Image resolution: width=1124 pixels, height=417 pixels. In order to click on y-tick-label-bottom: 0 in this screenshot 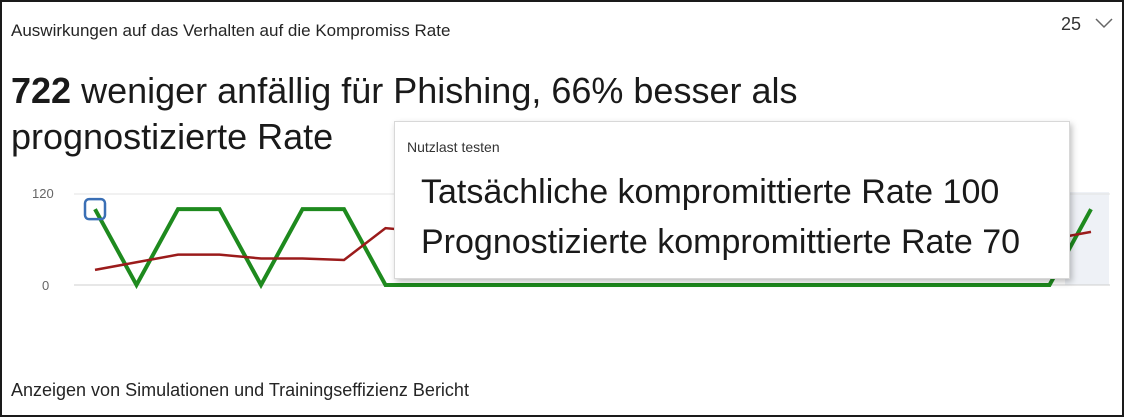, I will do `click(45, 285)`.